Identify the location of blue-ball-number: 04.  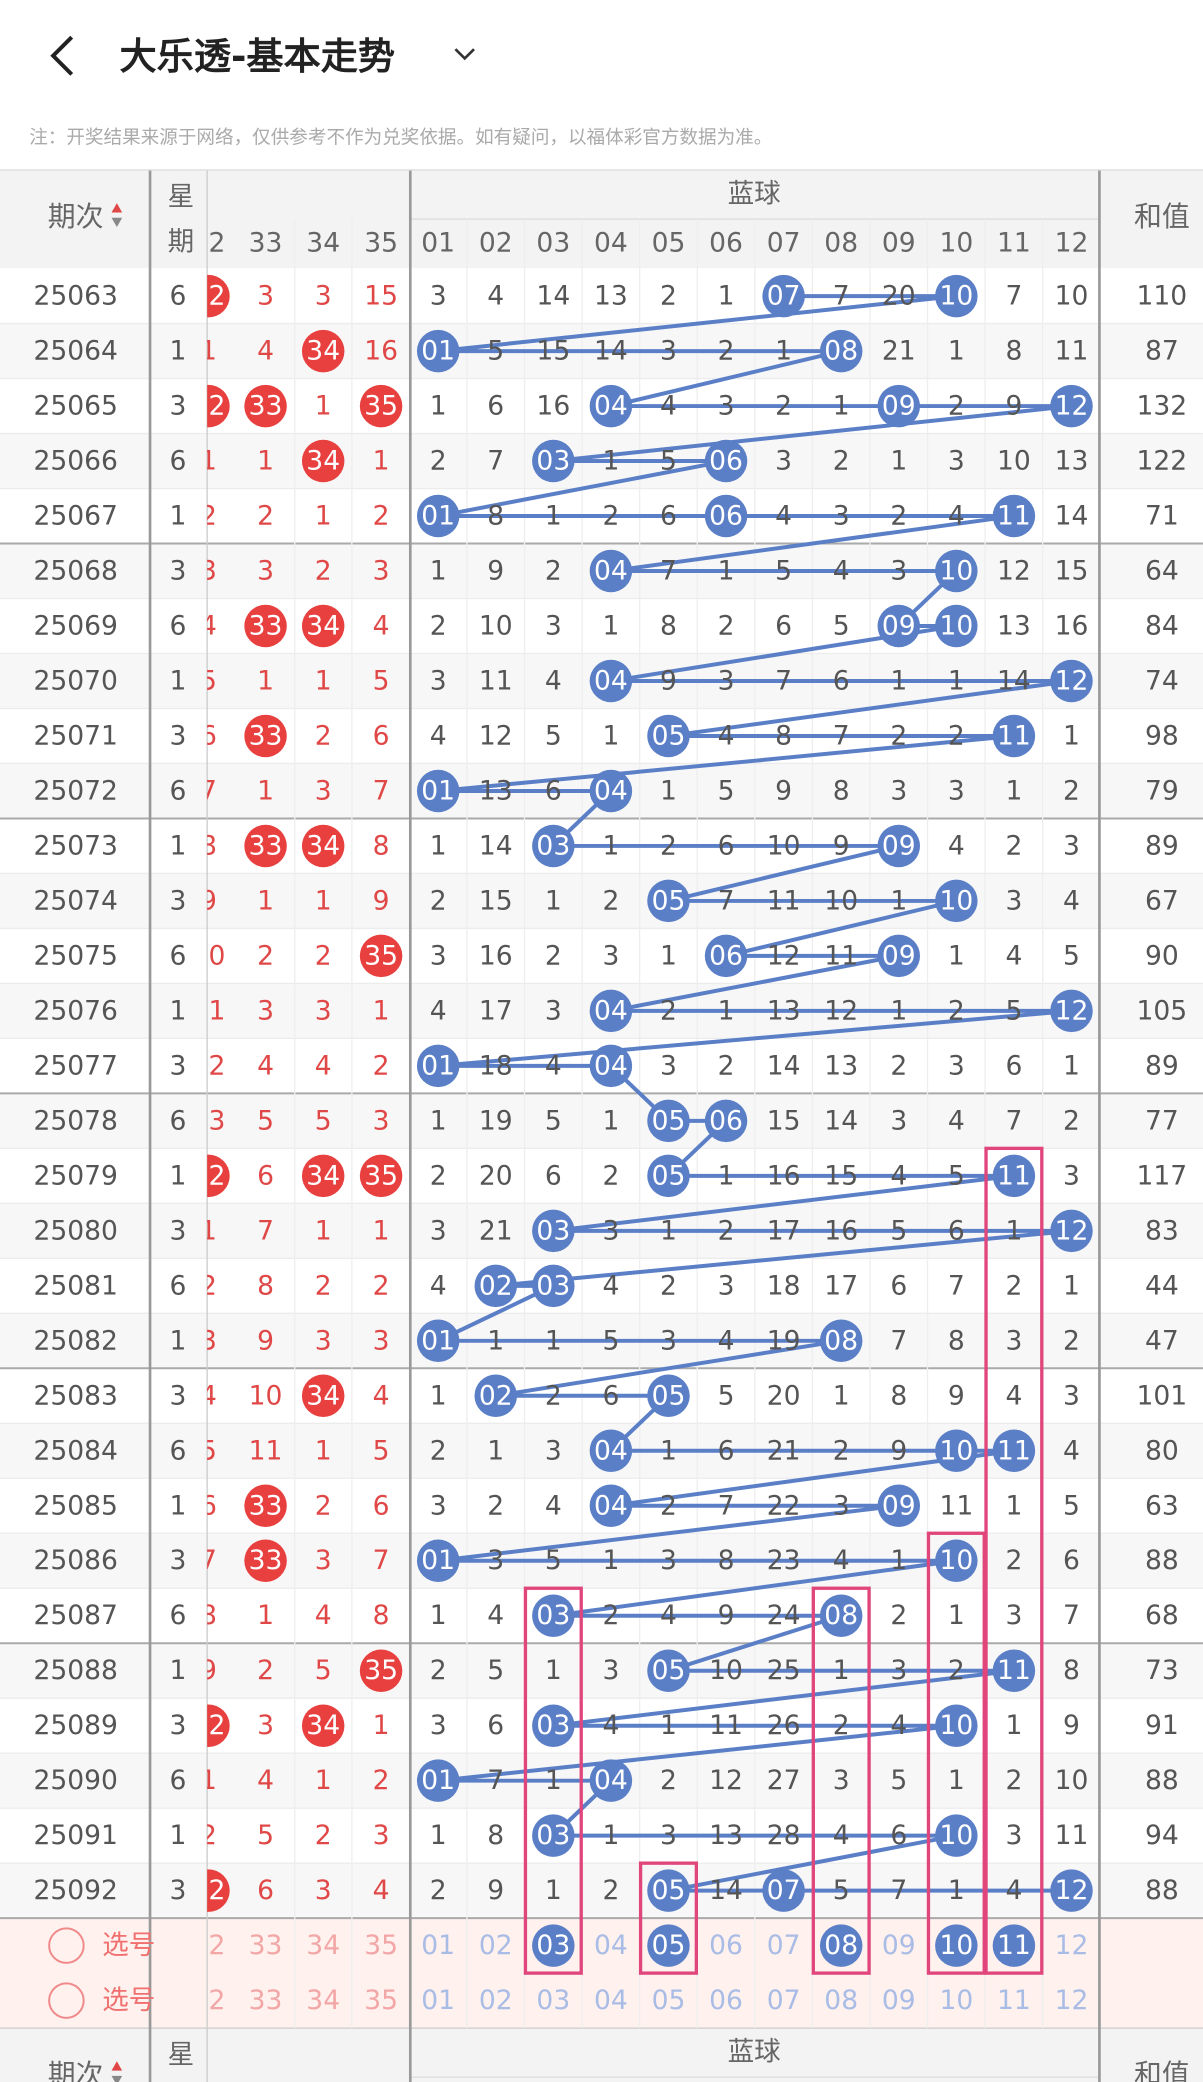
(611, 1780).